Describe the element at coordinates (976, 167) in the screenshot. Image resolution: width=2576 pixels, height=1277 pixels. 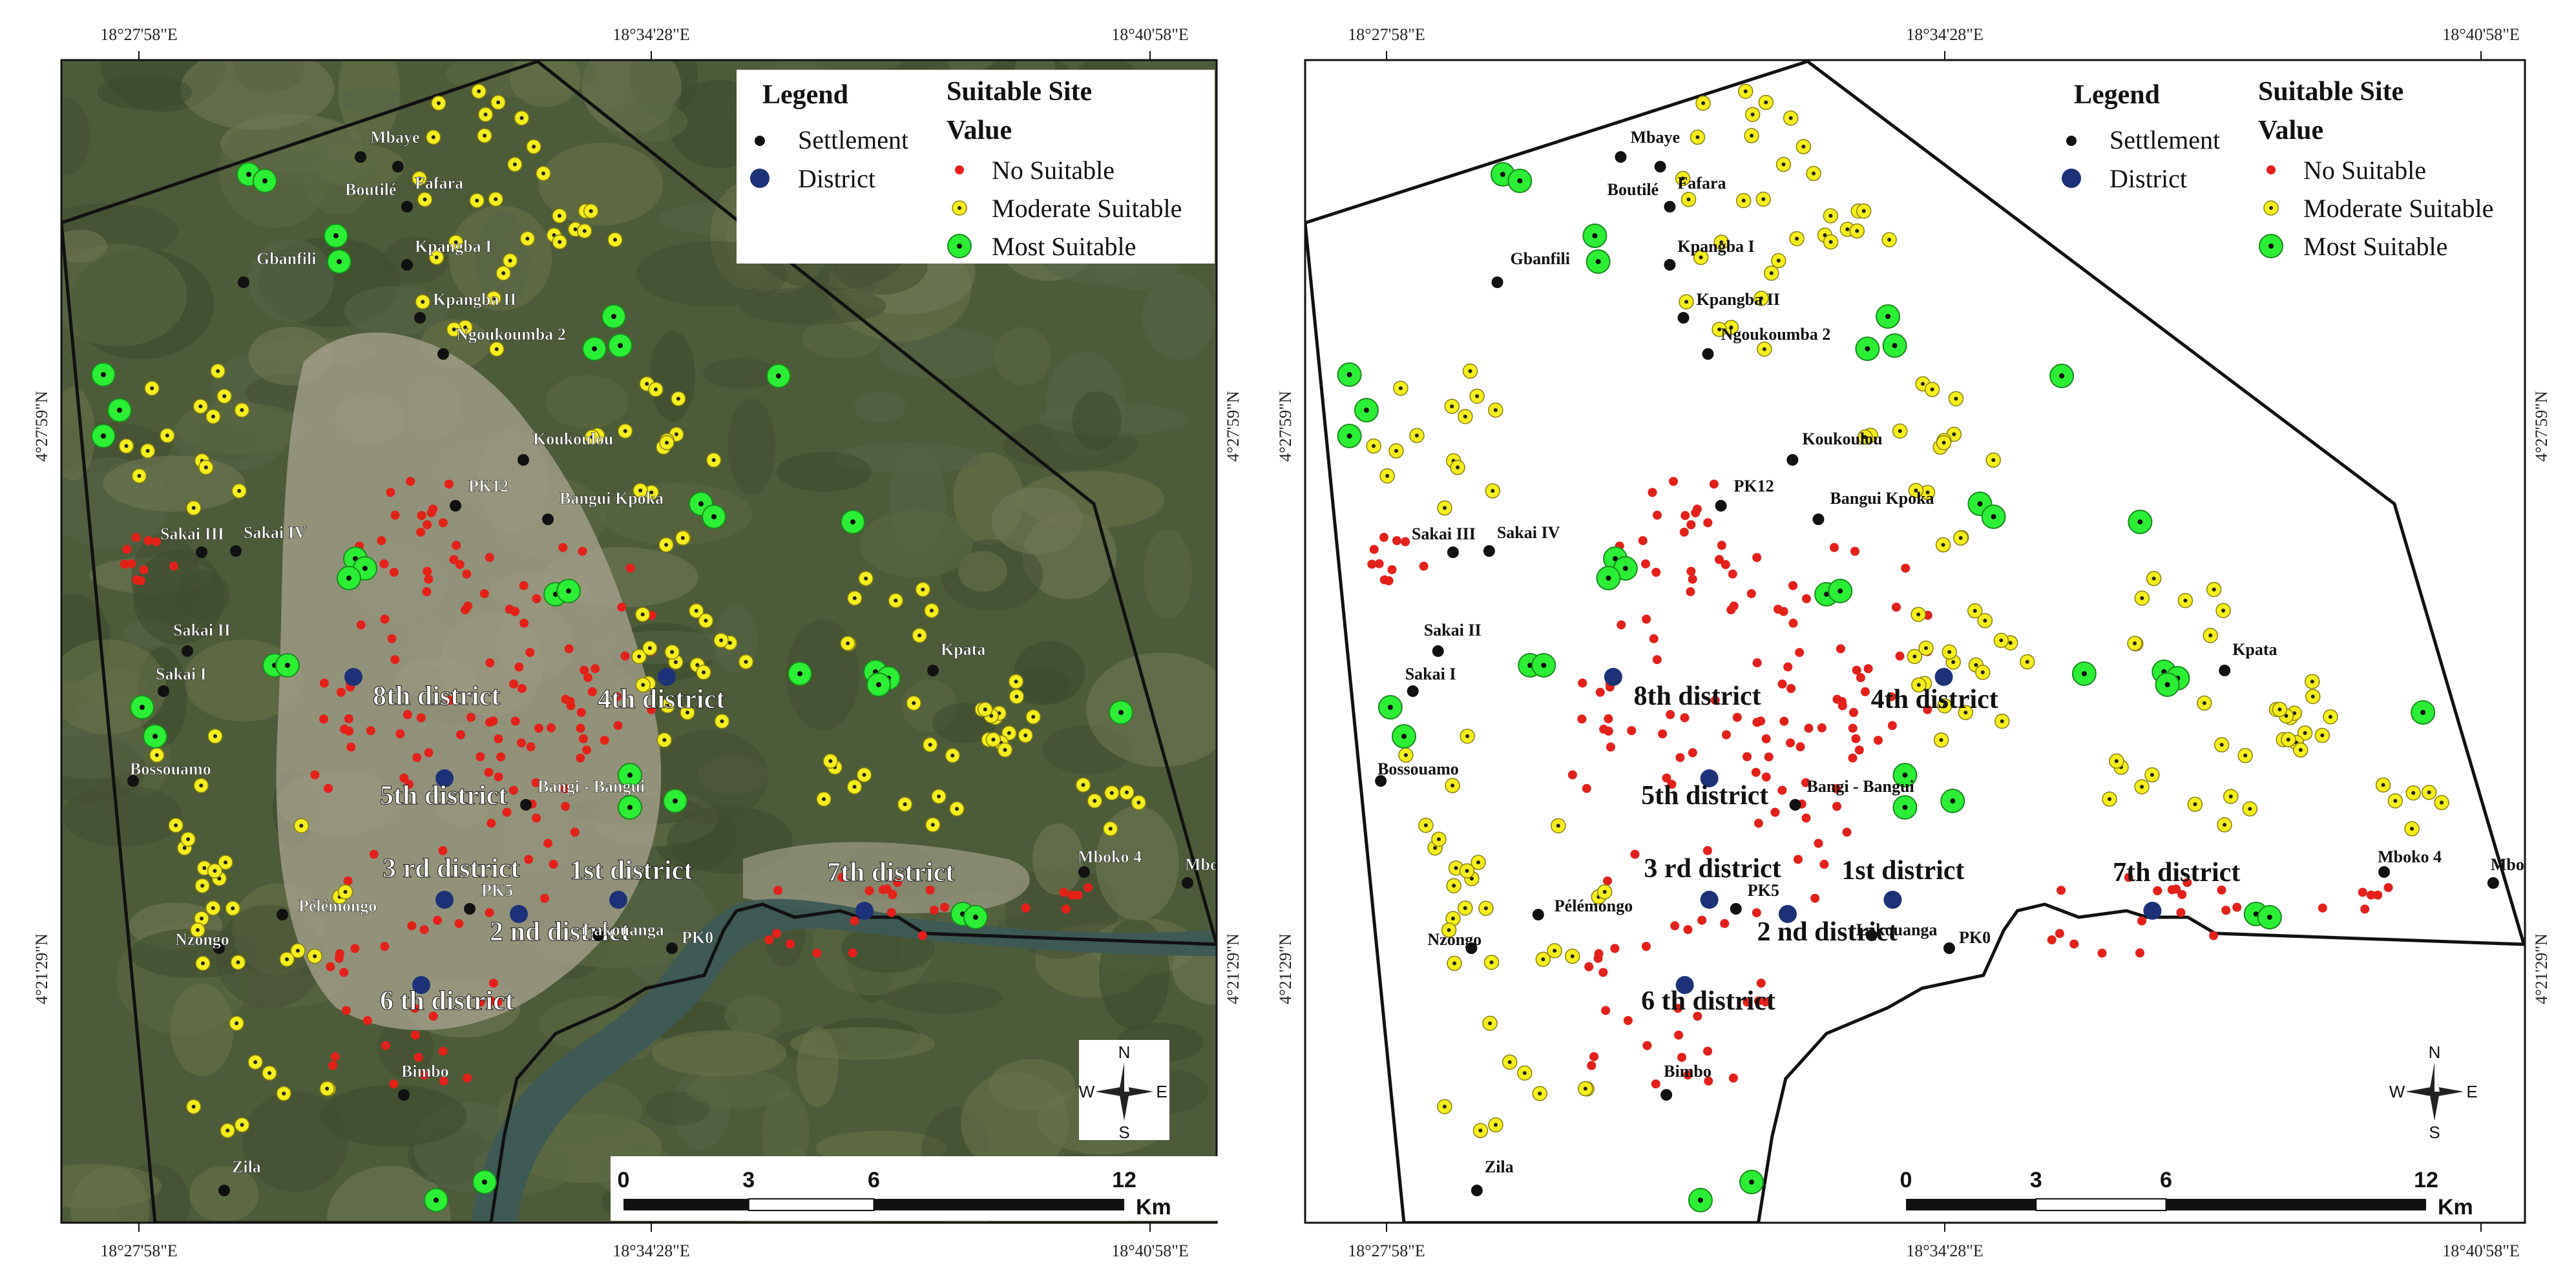
I see `legend-box` at that location.